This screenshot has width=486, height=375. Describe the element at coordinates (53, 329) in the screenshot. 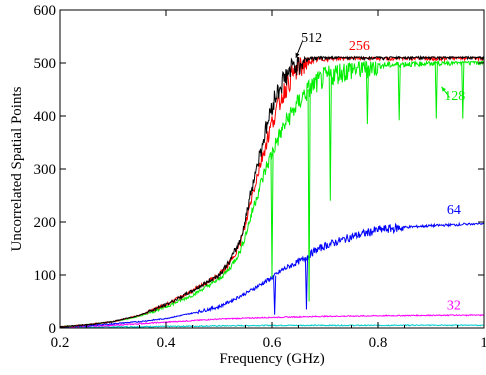

I see `y-tick-label: 0` at that location.